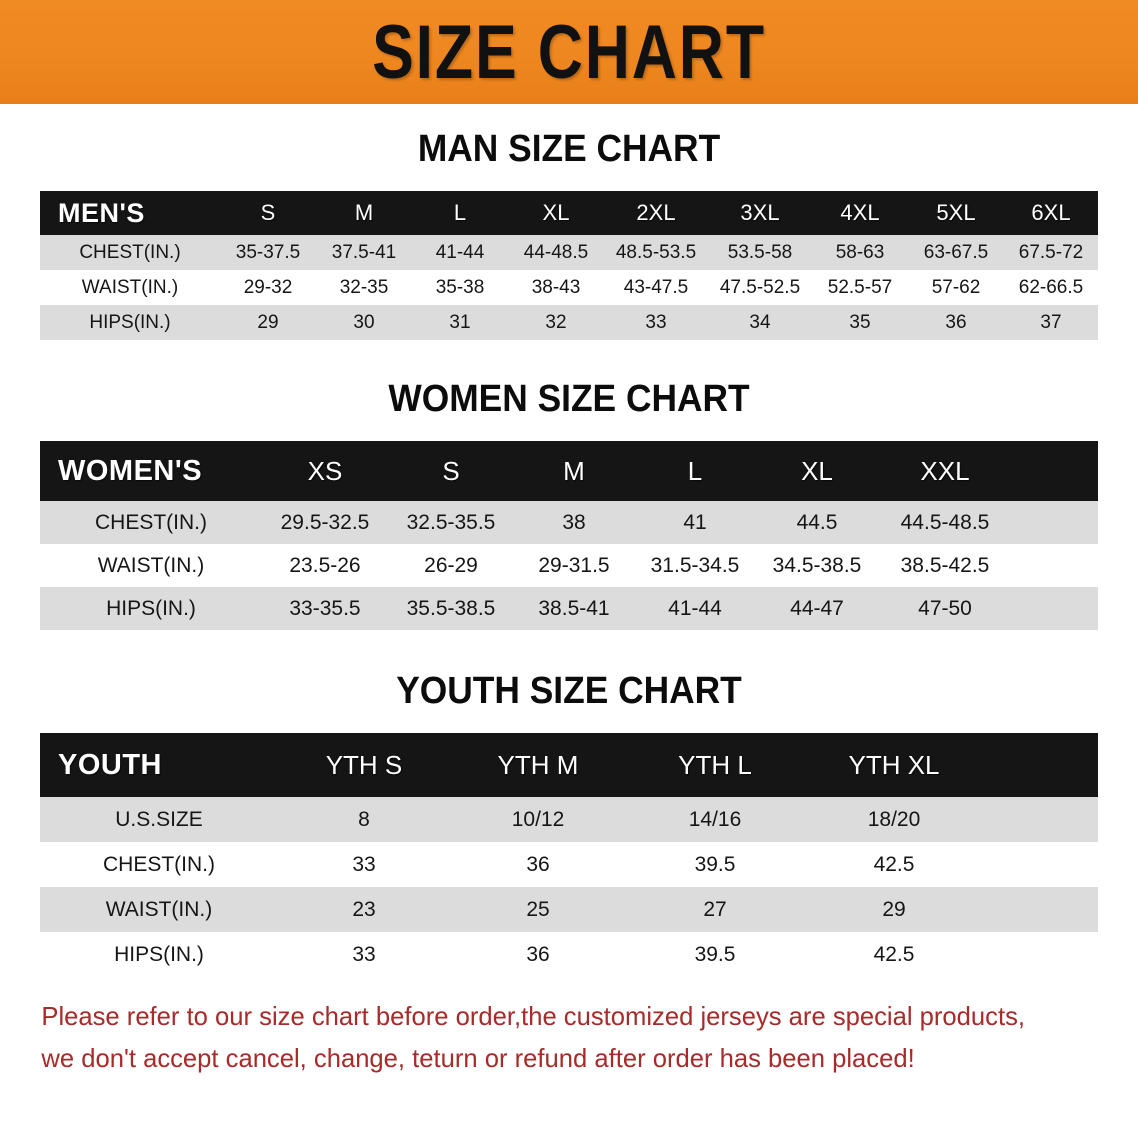 The height and width of the screenshot is (1132, 1138). Describe the element at coordinates (268, 212) in the screenshot. I see `man-col-header-s: S` at that location.